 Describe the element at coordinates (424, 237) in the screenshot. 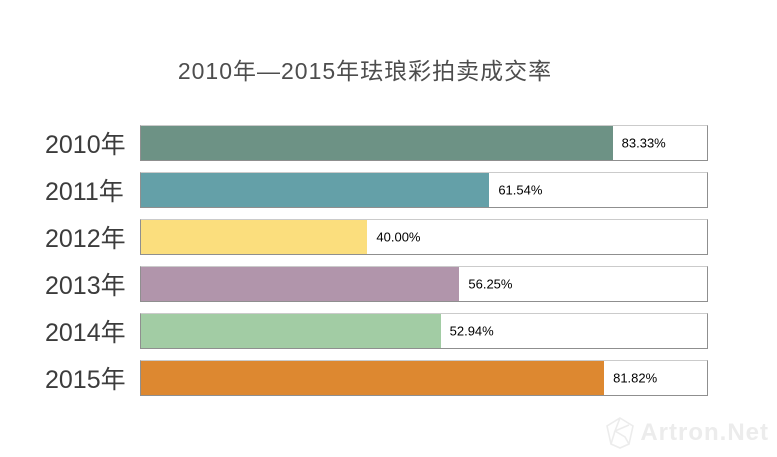

I see `bar-track: 40.00%` at that location.